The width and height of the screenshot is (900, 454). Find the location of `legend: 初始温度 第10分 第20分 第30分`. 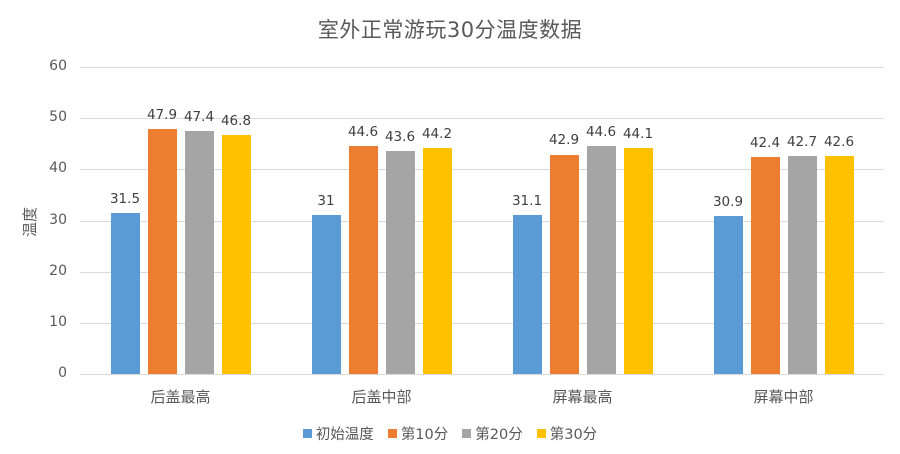

legend: 初始温度 第10分 第20分 第30分 is located at coordinates (450, 433).